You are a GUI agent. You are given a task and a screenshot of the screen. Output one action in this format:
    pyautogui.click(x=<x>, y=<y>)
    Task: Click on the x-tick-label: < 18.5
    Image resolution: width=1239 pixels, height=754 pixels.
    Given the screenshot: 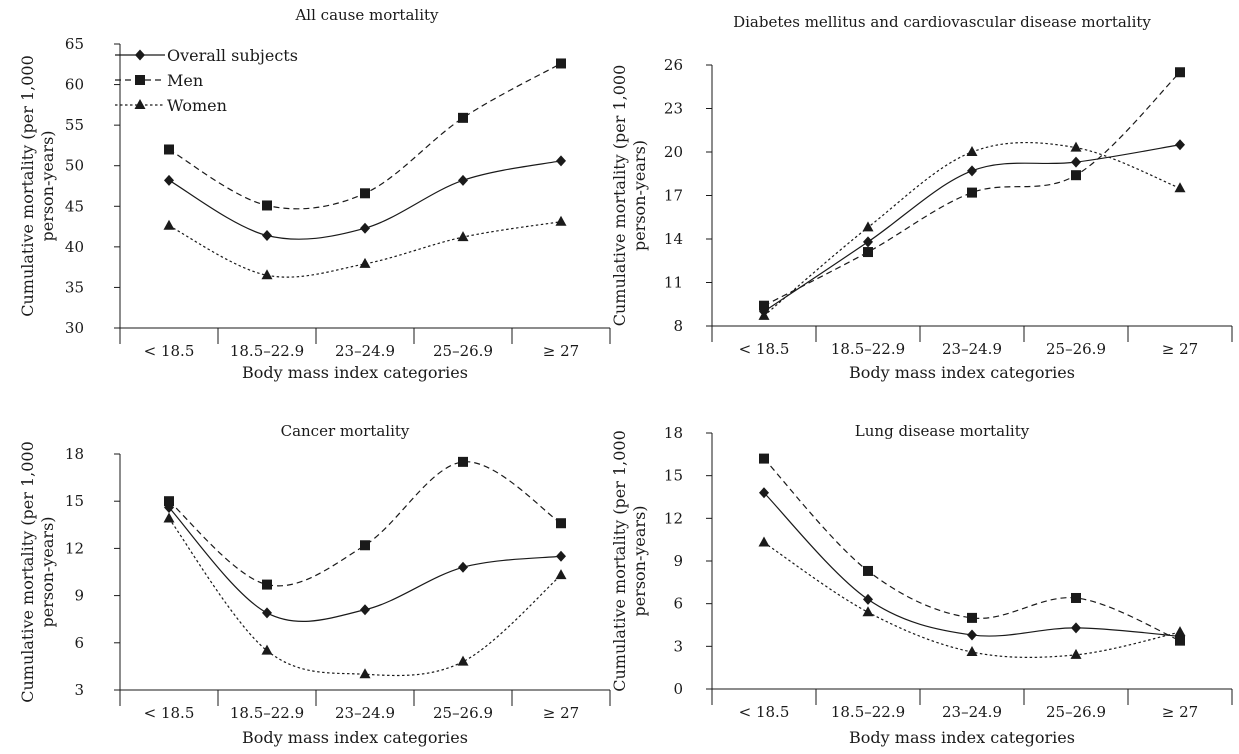 What is the action you would take?
    pyautogui.click(x=764, y=349)
    